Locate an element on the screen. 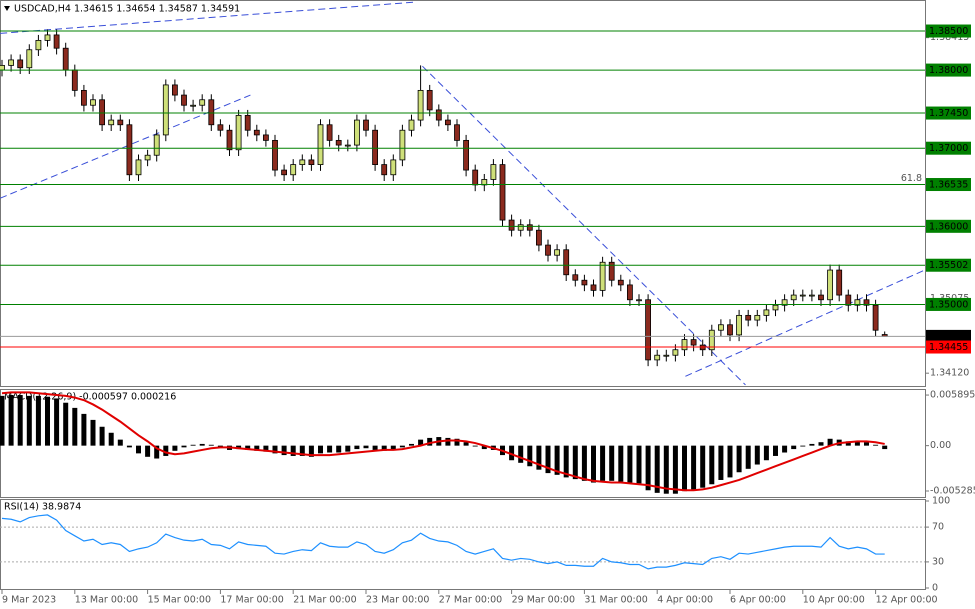 This screenshot has width=975, height=609. x-tick-label: 4 Apr 00:00 is located at coordinates (685, 600).